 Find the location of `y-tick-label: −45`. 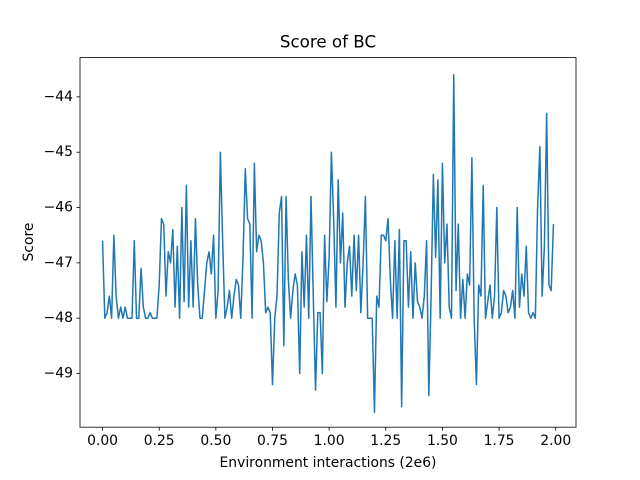

y-tick-label: −45 is located at coordinates (58, 152).